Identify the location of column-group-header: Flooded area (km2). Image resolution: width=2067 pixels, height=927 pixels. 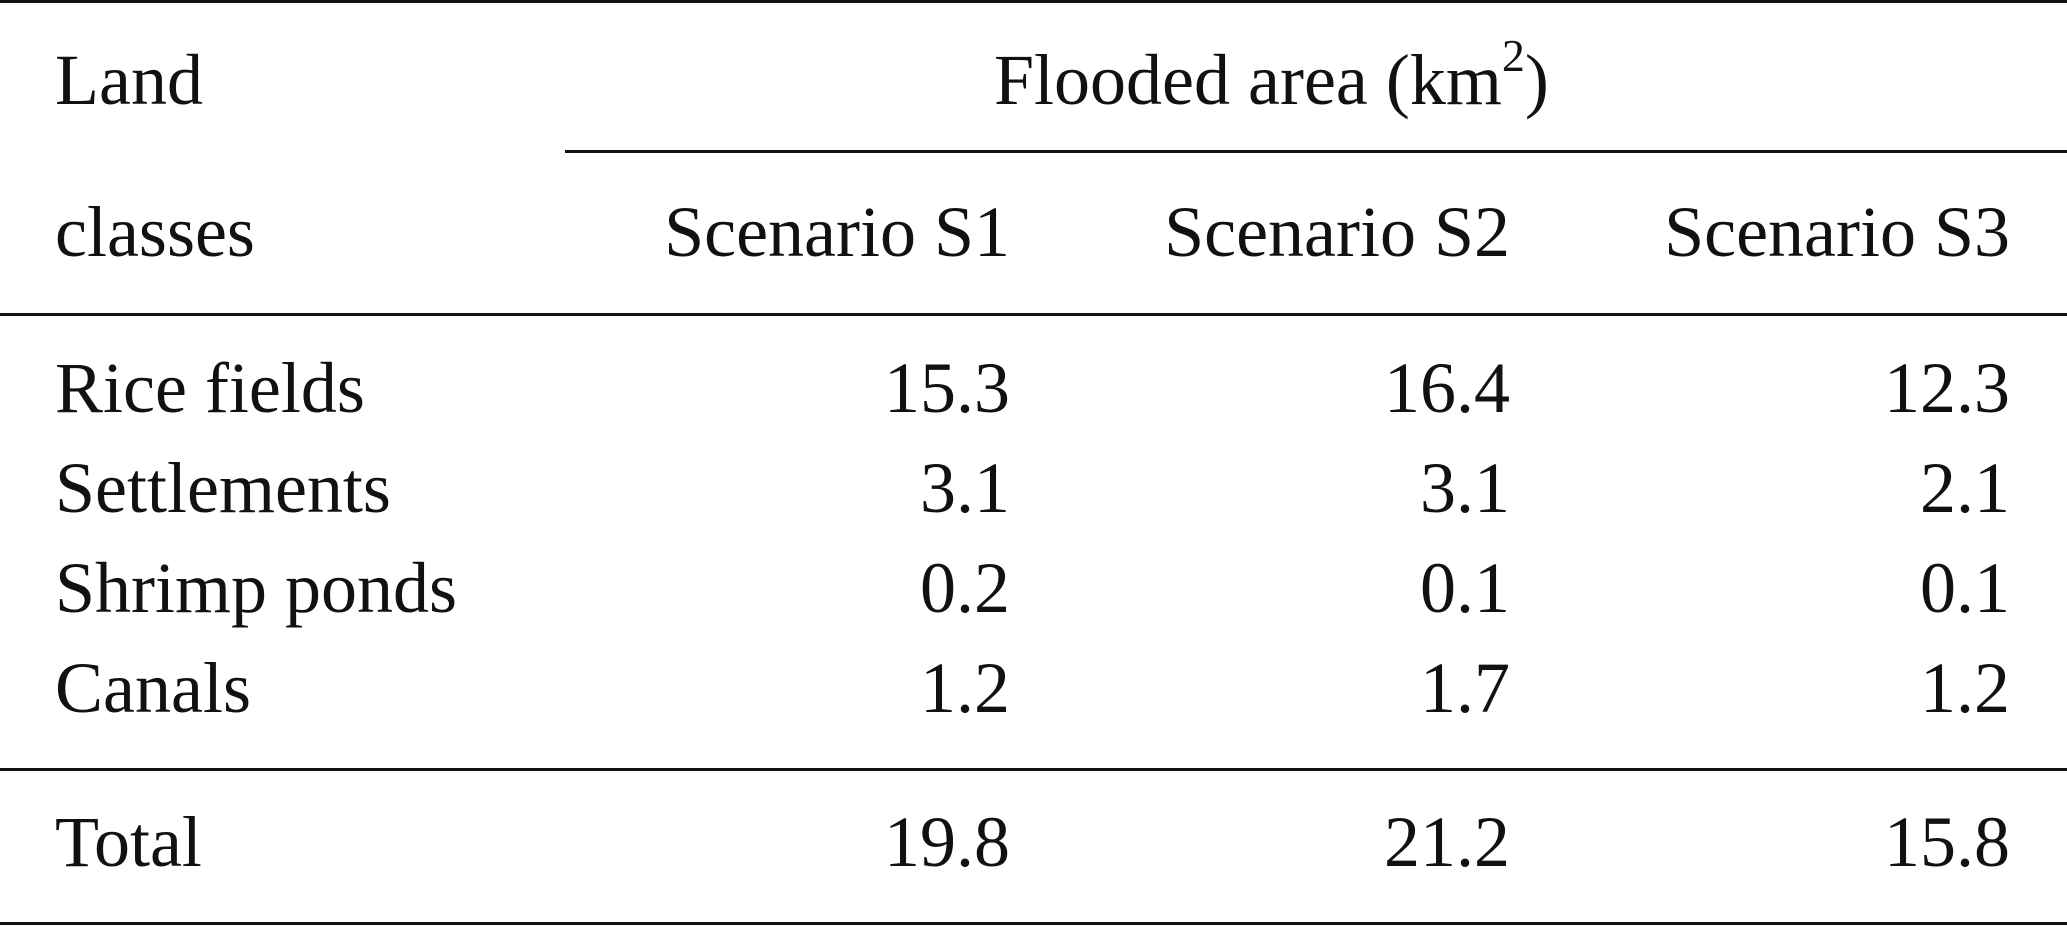
(1271, 75).